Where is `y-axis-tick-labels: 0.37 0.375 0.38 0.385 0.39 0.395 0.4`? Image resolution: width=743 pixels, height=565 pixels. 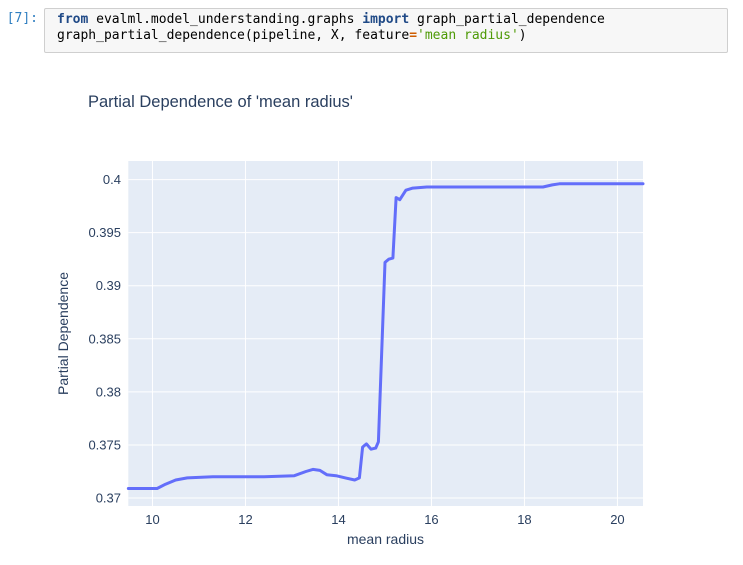 y-axis-tick-labels: 0.37 0.375 0.38 0.385 0.39 0.395 0.4 is located at coordinates (104, 338).